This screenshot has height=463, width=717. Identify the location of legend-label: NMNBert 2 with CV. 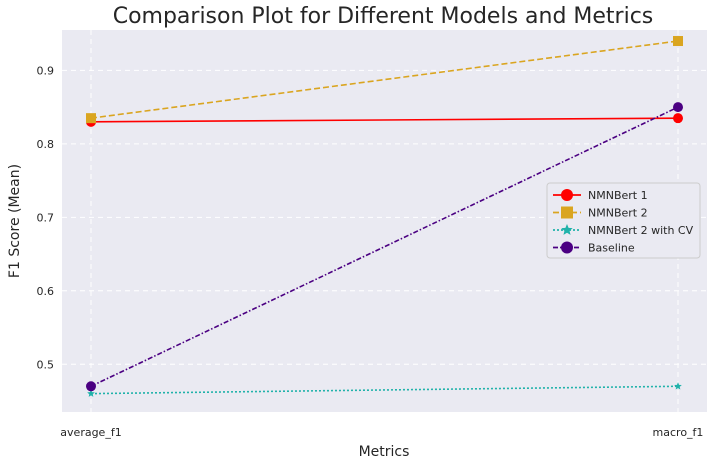
(641, 230).